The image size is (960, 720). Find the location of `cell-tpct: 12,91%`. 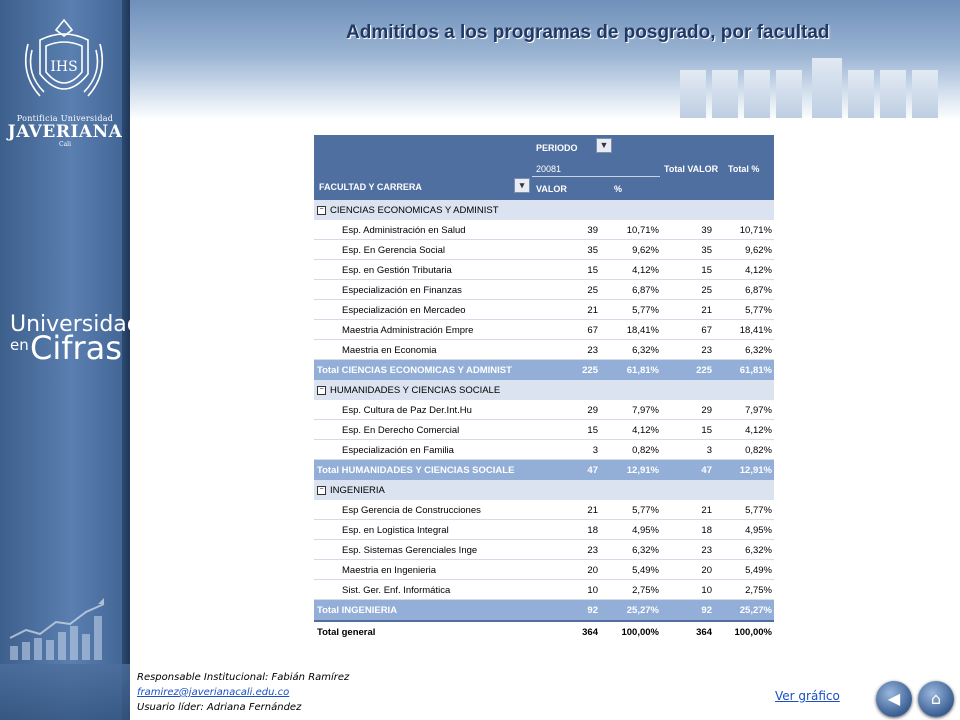

cell-tpct: 12,91% is located at coordinates (755, 470).